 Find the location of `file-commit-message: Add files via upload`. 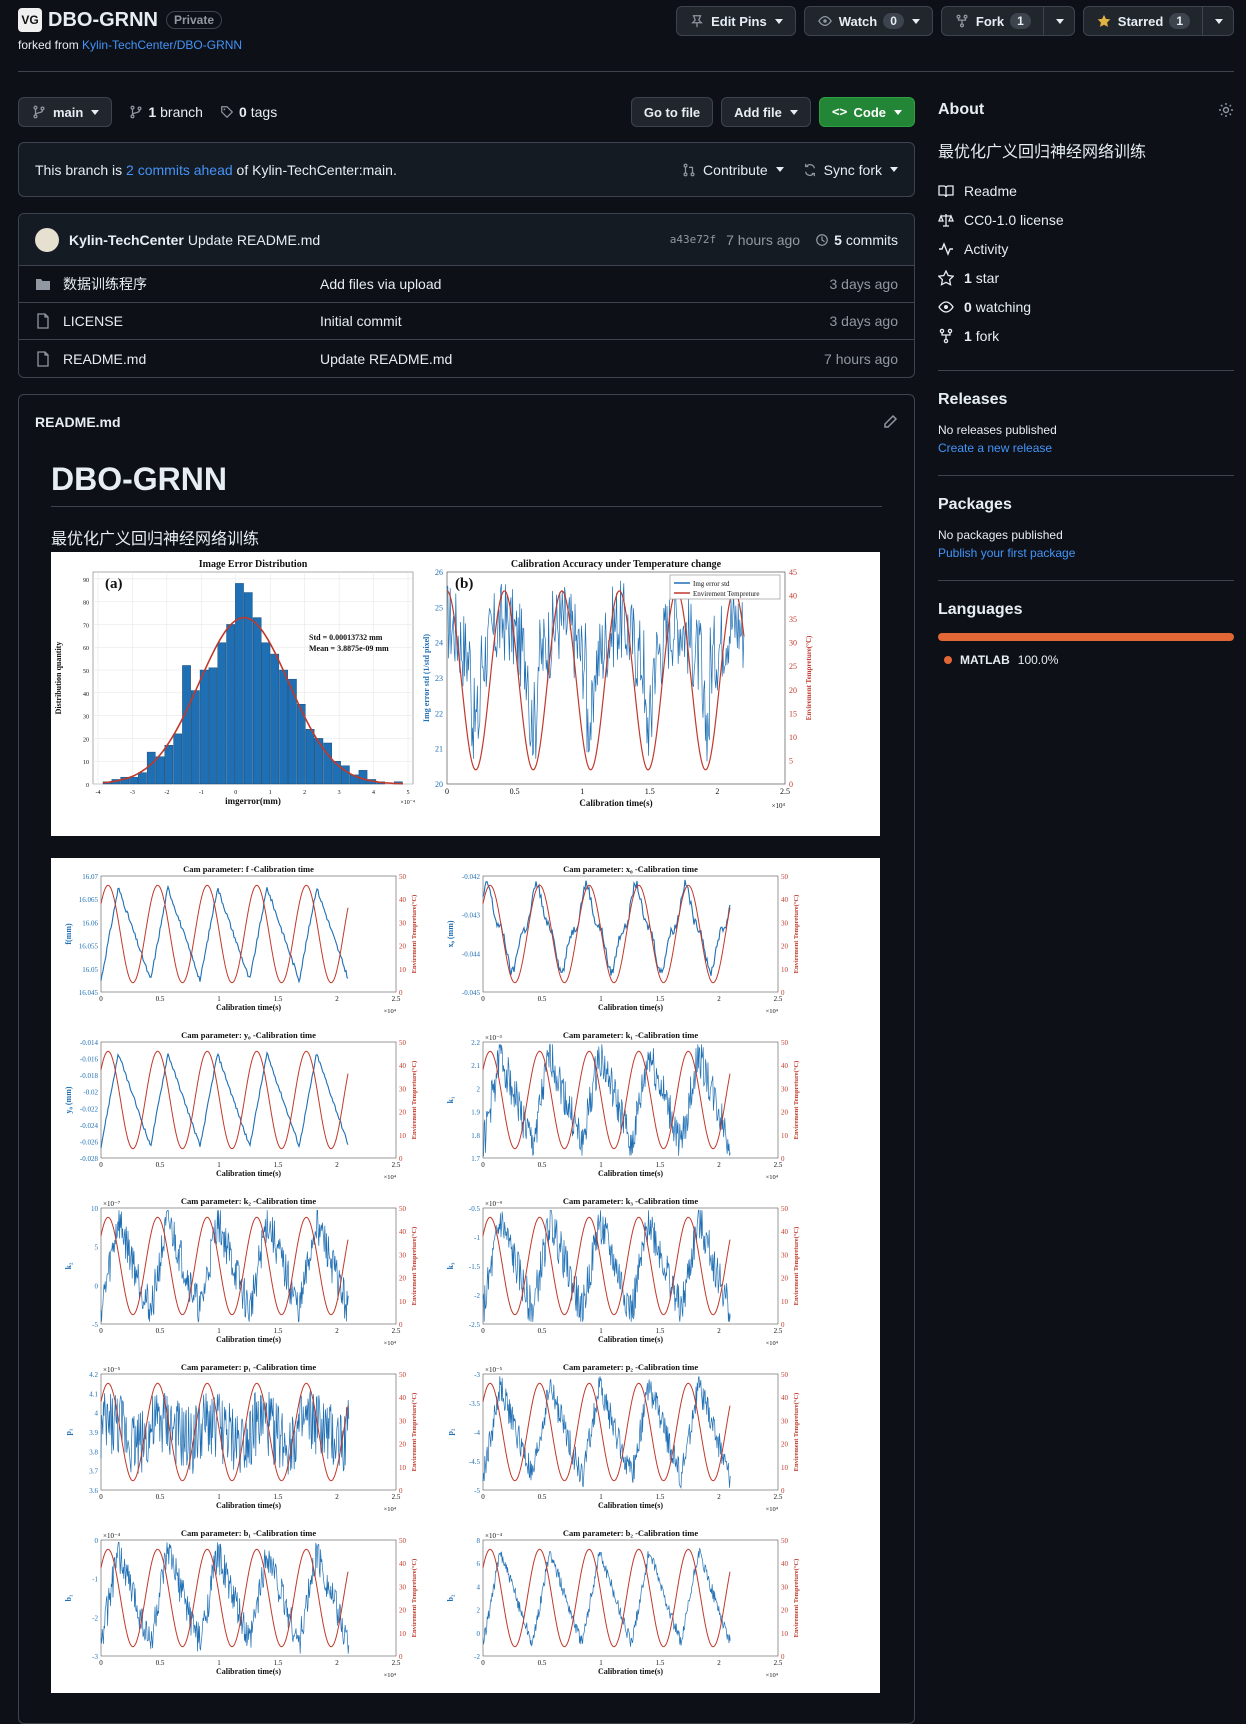

file-commit-message: Add files via upload is located at coordinates (381, 284).